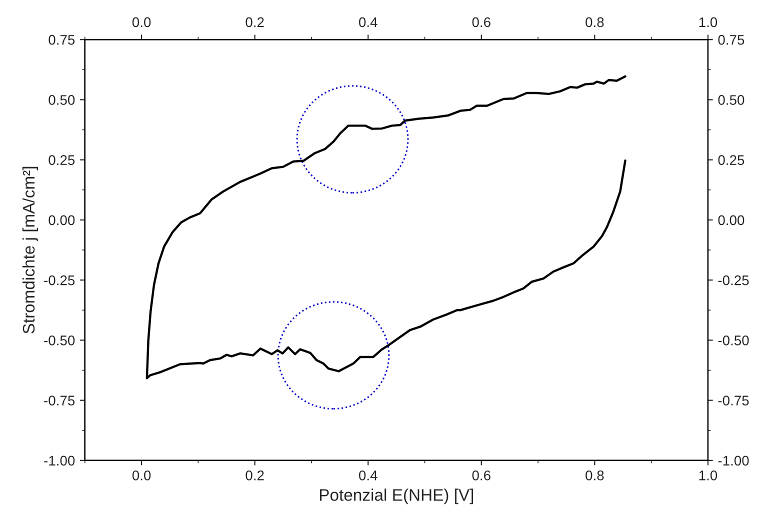 The height and width of the screenshot is (528, 758). I want to click on x-tick-label: 0.6, so click(481, 475).